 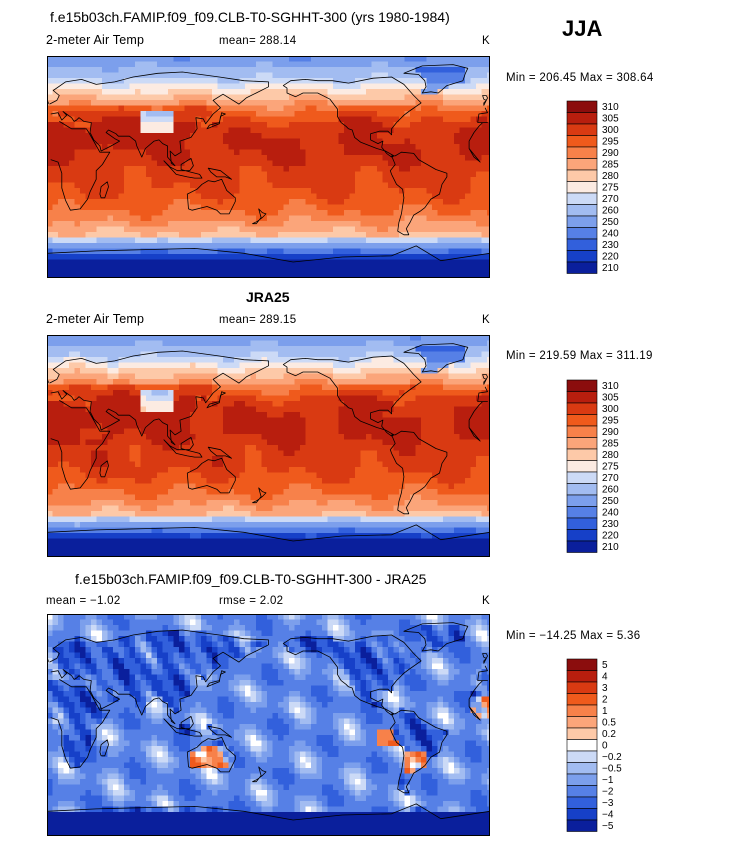 I want to click on colorbar-label: −1, so click(x=608, y=780).